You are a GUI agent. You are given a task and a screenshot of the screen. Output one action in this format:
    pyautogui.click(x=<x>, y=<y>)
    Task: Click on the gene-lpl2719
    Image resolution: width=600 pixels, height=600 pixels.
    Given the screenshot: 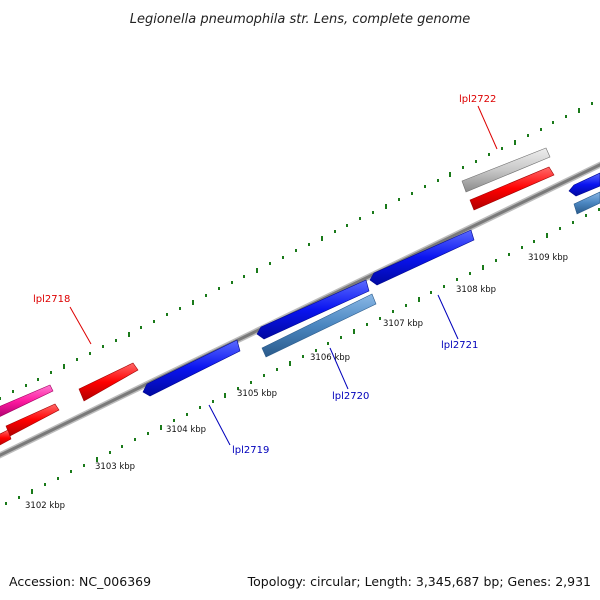 What is the action you would take?
    pyautogui.click(x=191, y=368)
    